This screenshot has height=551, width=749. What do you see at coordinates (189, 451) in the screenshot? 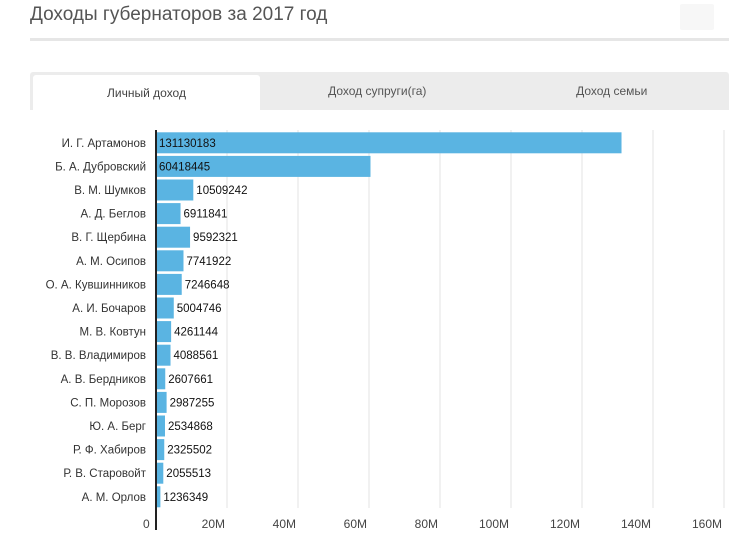
I see `data-label: 2325502` at bounding box center [189, 451].